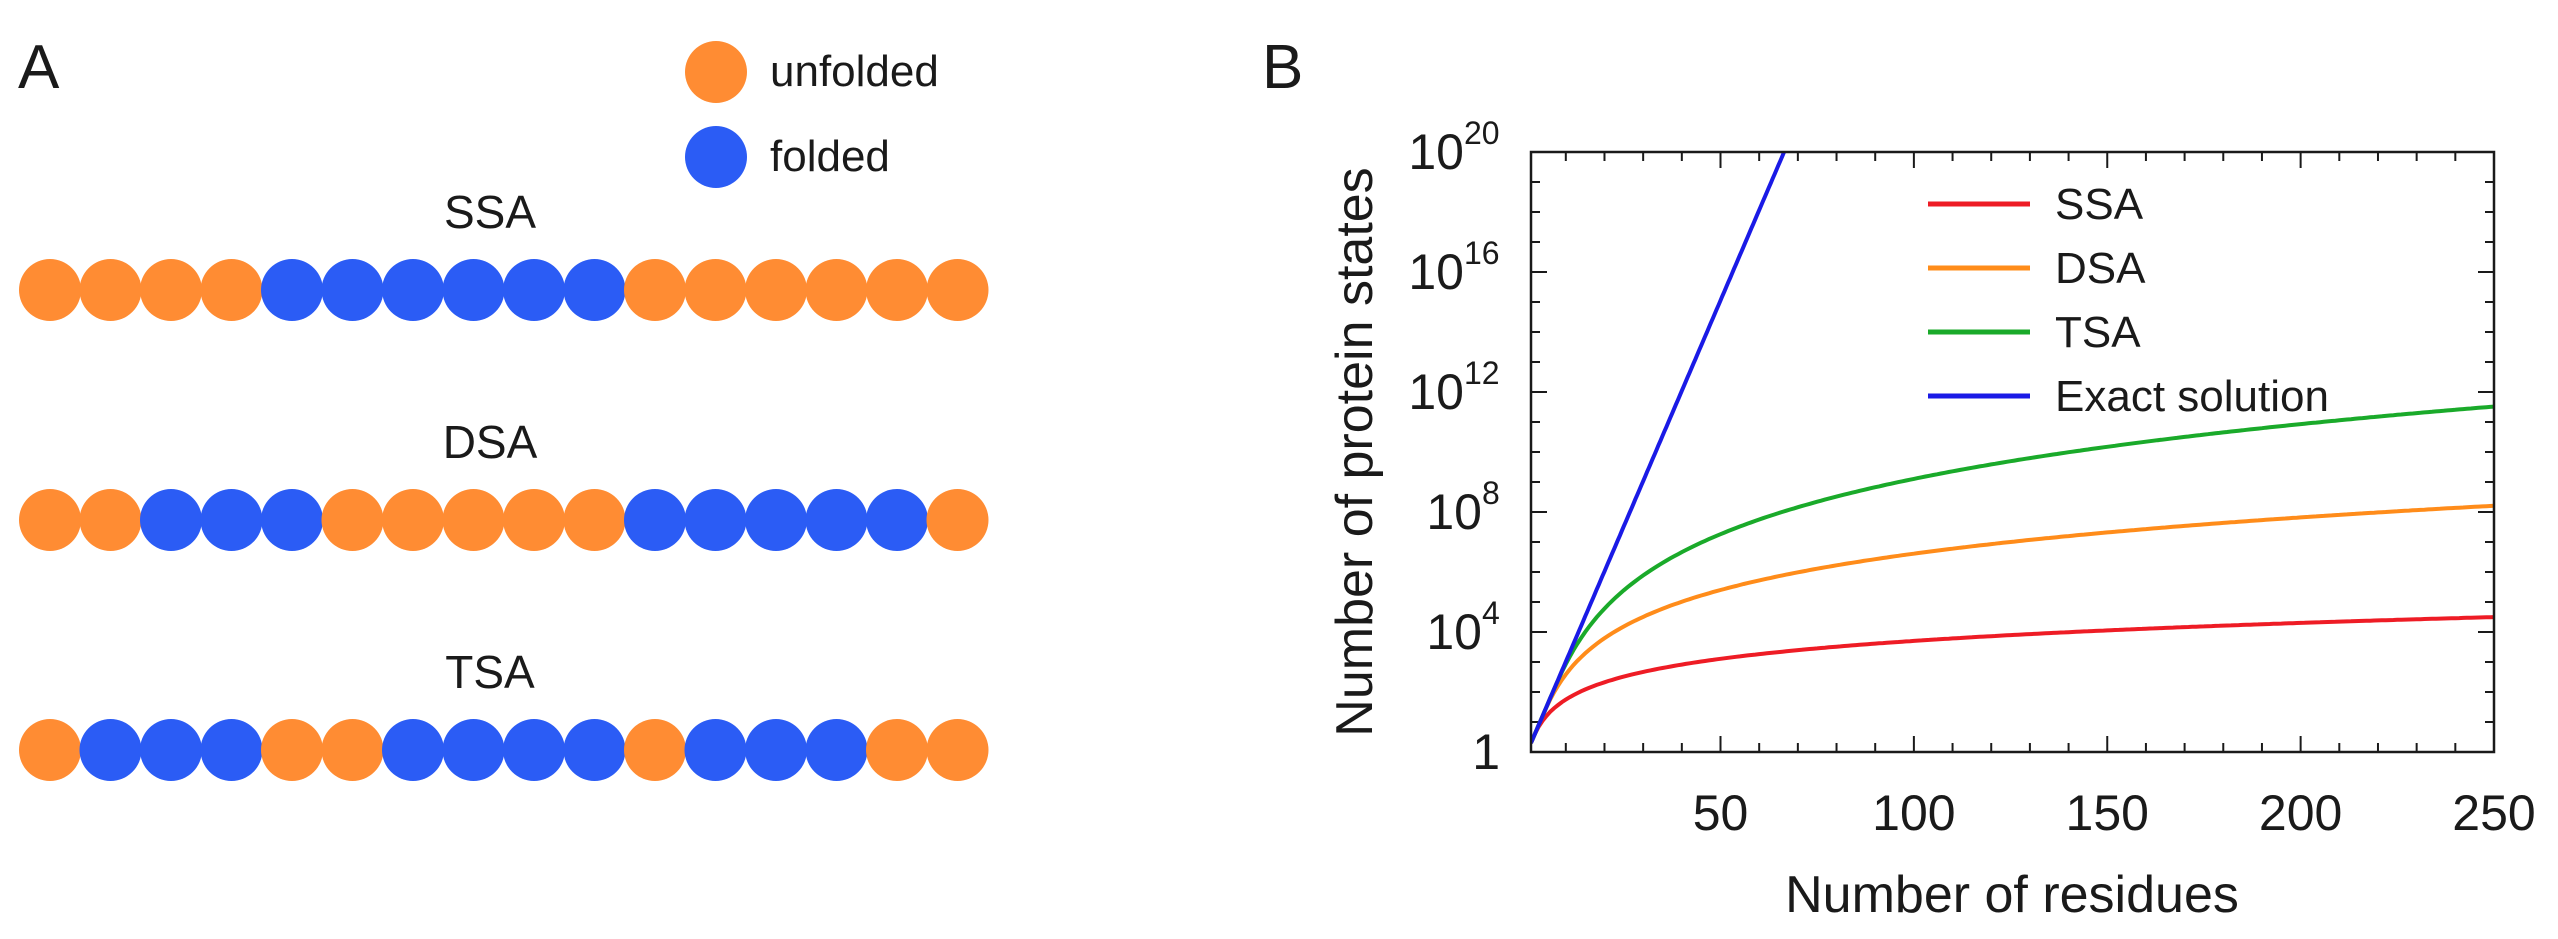 This screenshot has width=2558, height=939. I want to click on legend-folded-marker, so click(716, 157).